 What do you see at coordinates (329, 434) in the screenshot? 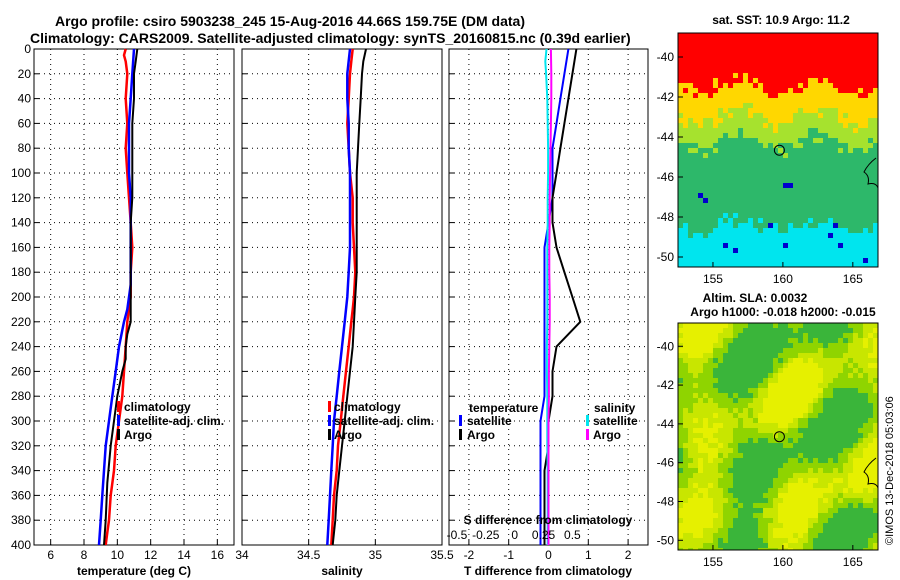
I see `legend-swatch-argo` at bounding box center [329, 434].